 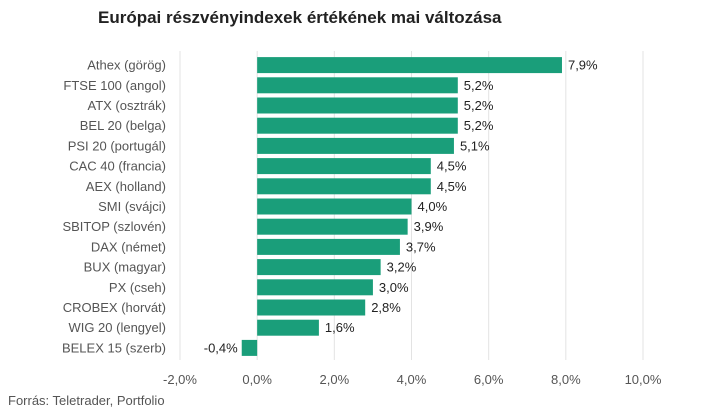 I want to click on x-tick-label: 4,0%, so click(x=412, y=379).